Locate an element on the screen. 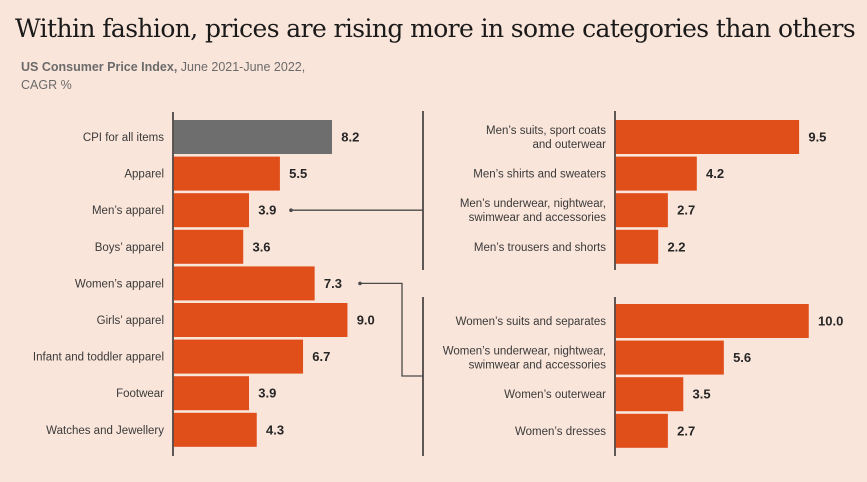  mens-category-label: Men’s suits, sport coats and outerwear is located at coordinates (546, 138).